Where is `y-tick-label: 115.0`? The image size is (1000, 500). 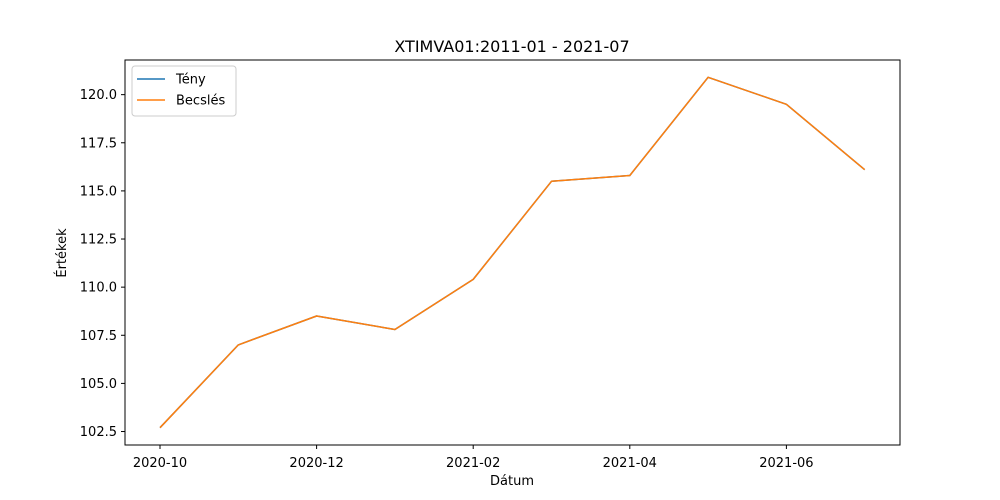 y-tick-label: 115.0 is located at coordinates (98, 191).